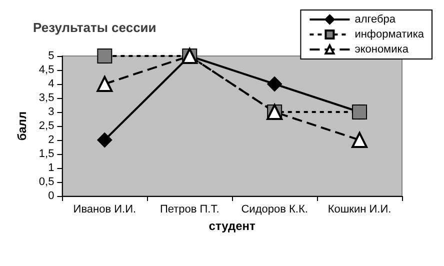  I want to click on x-tick-label: Петров П.Т., so click(190, 210).